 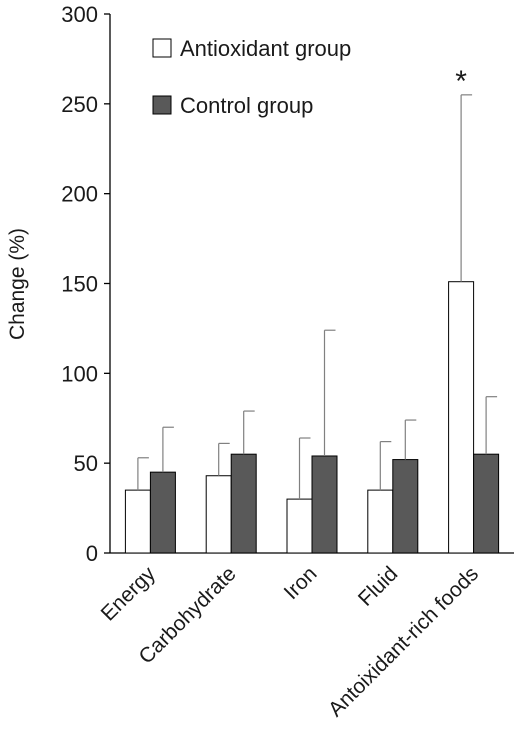 What do you see at coordinates (162, 48) in the screenshot?
I see `legend-swatch-antioxidant` at bounding box center [162, 48].